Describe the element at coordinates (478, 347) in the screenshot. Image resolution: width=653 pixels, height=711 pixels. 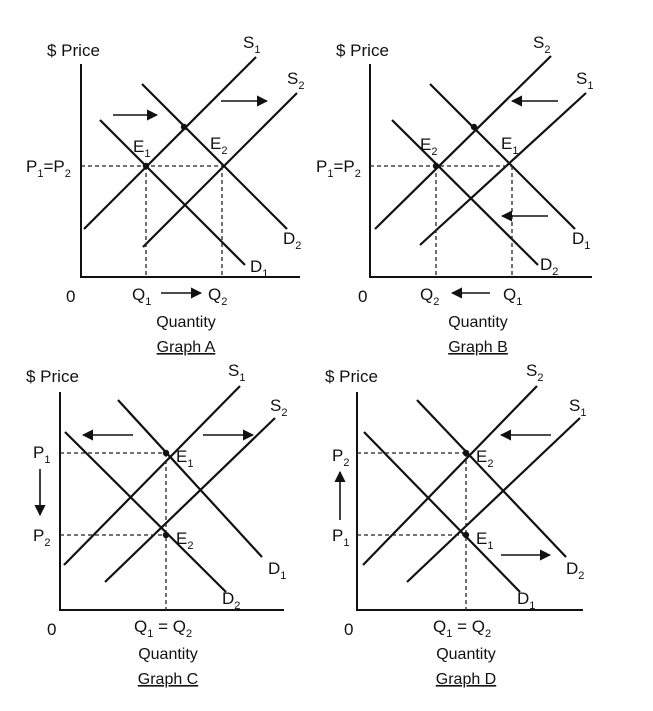
I see `graph-caption: Graph B` at that location.